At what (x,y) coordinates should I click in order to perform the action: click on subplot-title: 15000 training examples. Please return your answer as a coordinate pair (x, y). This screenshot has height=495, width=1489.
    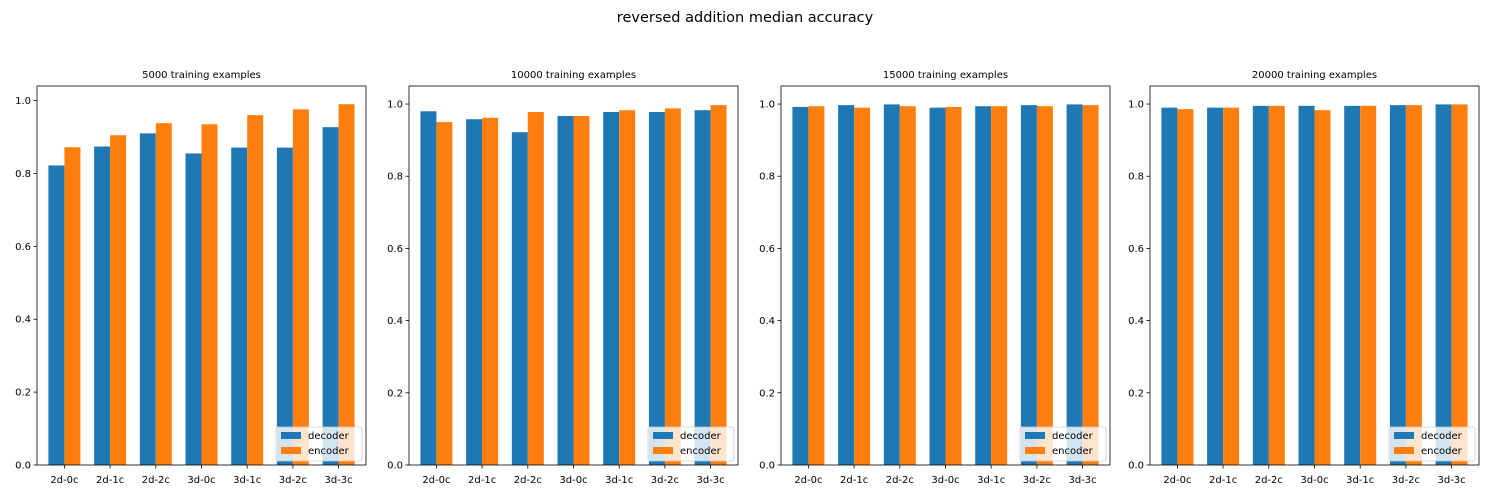
    Looking at the image, I should click on (945, 75).